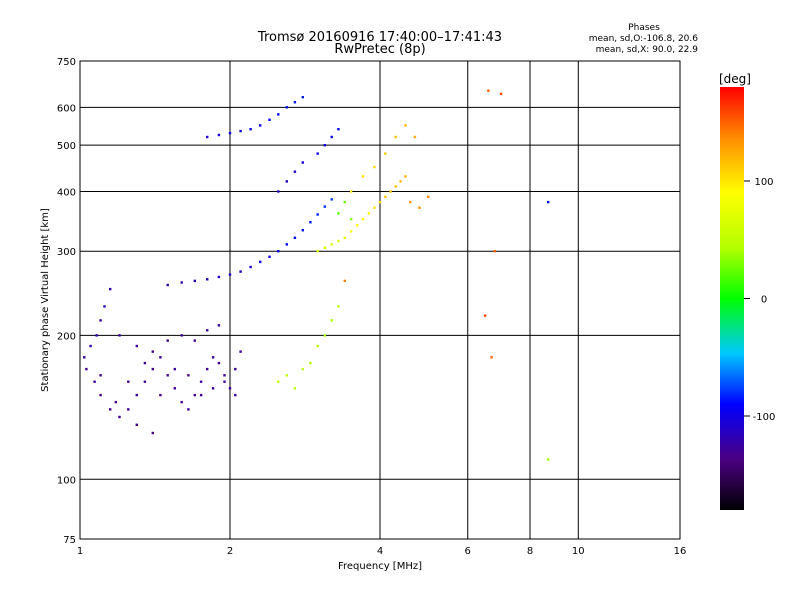 This screenshot has width=800, height=600. What do you see at coordinates (80, 551) in the screenshot?
I see `x-tick-label: 1` at bounding box center [80, 551].